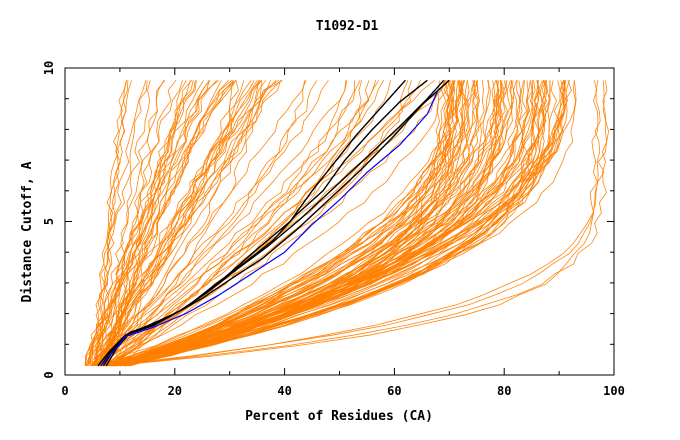  Describe the element at coordinates (394, 391) in the screenshot. I see `x-tick-label: 60` at that location.